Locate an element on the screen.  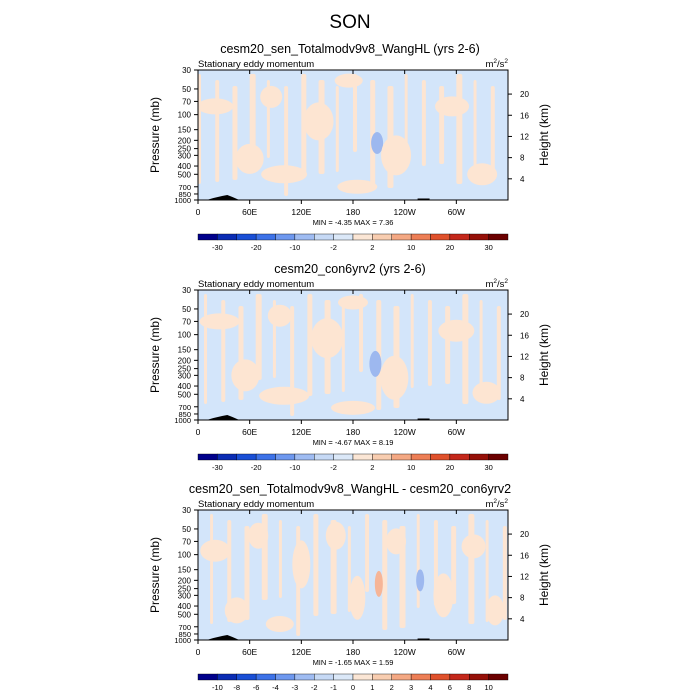
y-tick-label: 150 is located at coordinates (185, 570).